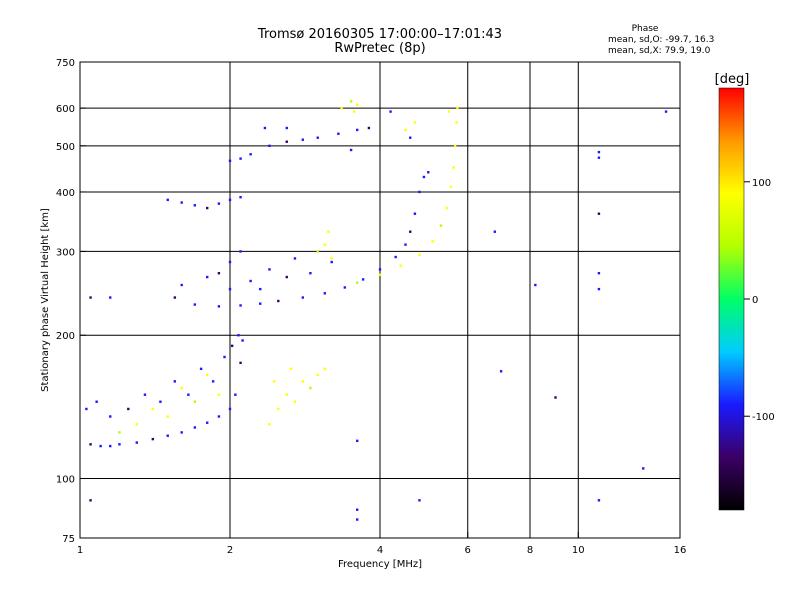 This screenshot has height=600, width=800. Describe the element at coordinates (732, 79) in the screenshot. I see `colorbar-unit-label: [deg]` at that location.